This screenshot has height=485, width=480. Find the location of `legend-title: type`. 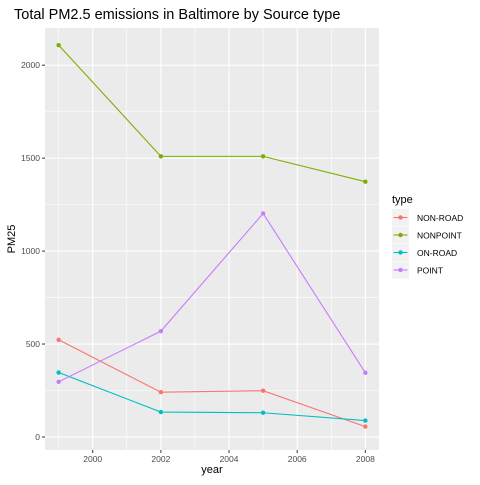

legend-title: type is located at coordinates (402, 200).